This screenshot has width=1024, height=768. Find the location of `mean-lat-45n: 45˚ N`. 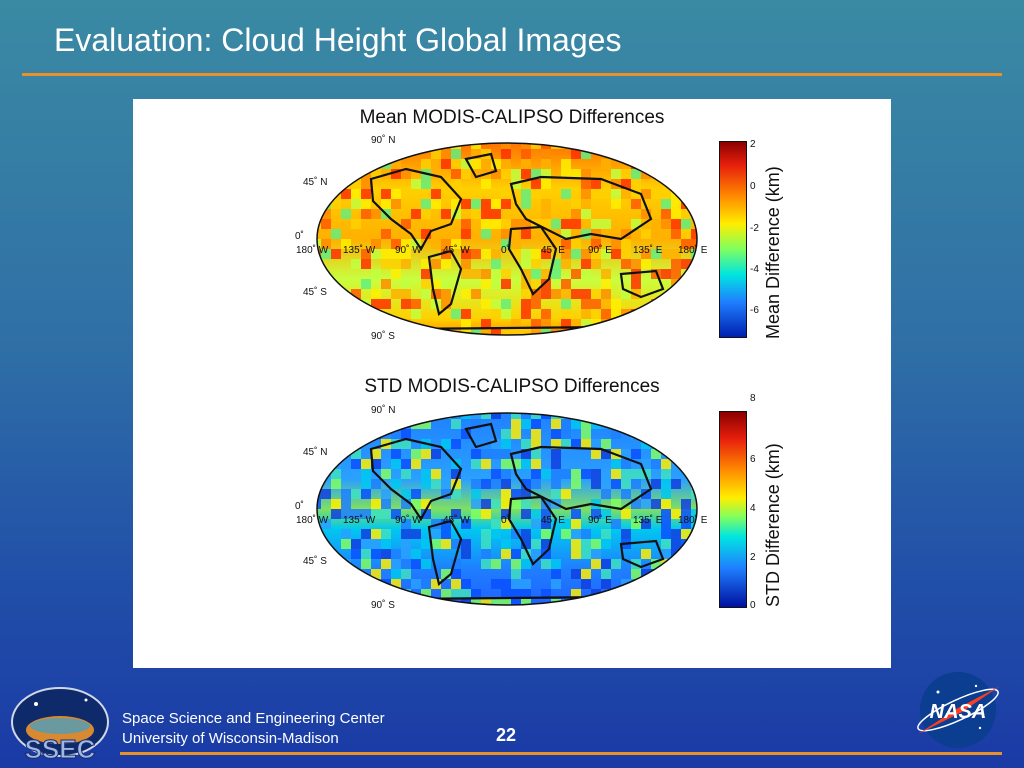

mean-lat-45n: 45˚ N is located at coordinates (315, 182).